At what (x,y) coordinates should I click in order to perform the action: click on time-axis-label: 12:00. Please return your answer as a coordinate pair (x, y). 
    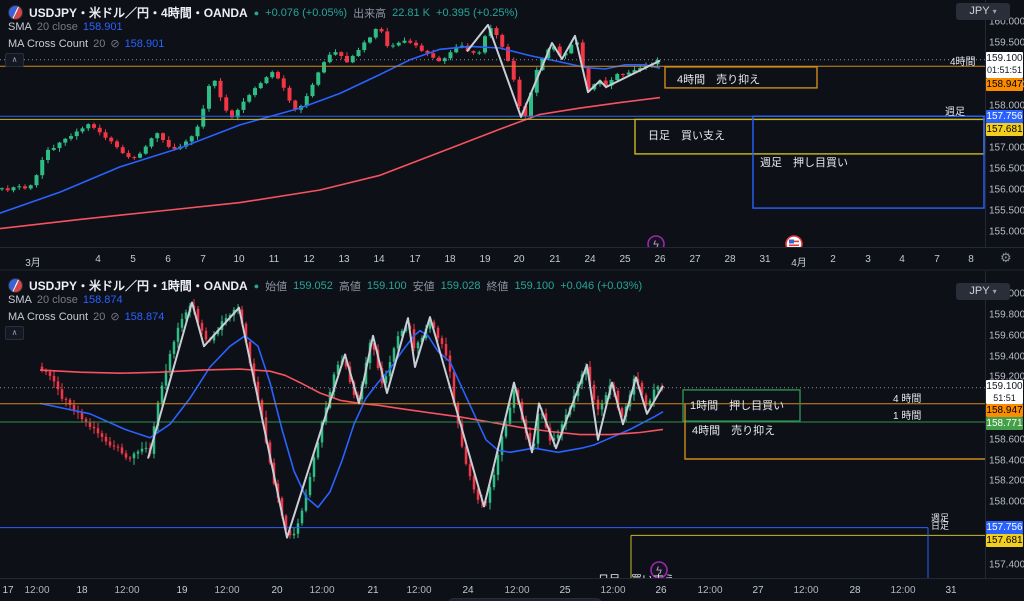
    Looking at the image, I should click on (227, 590).